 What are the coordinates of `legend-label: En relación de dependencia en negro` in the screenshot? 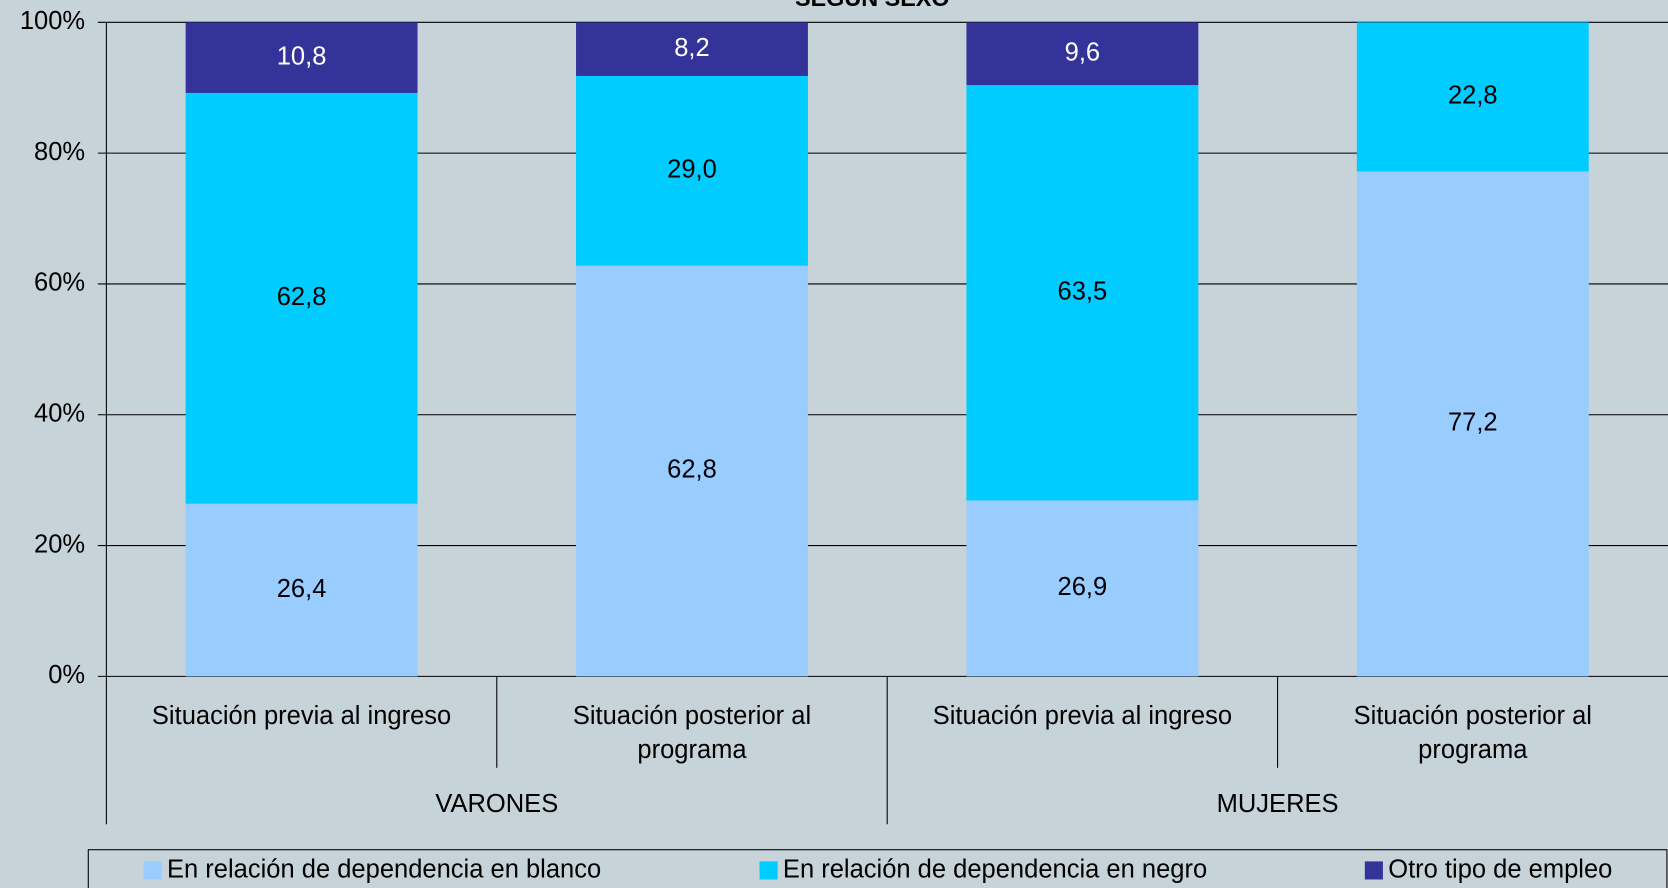 It's located at (995, 870).